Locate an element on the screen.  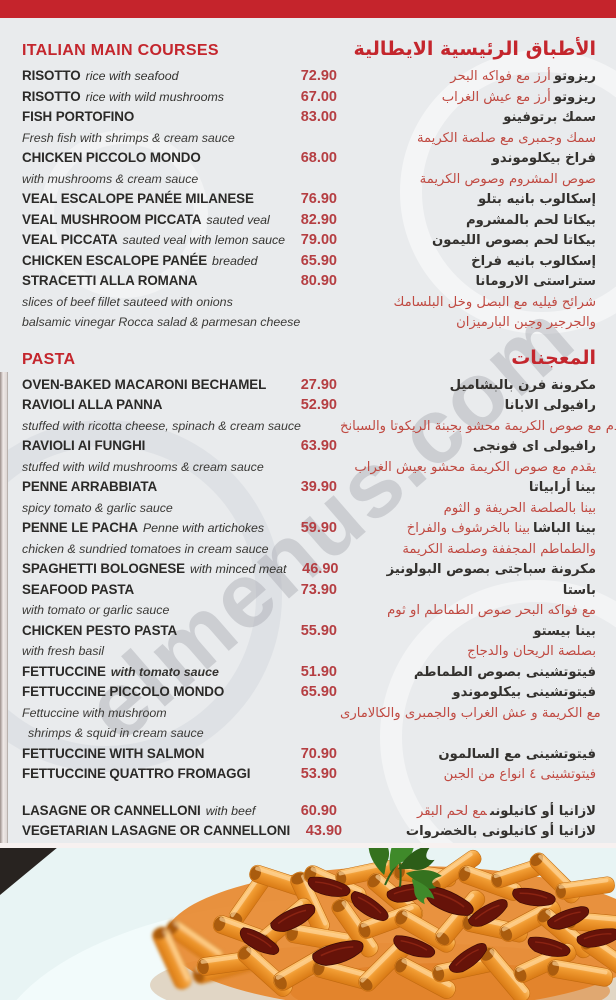
item-note-ar-text: أرز مع عيش الغراب is located at coordinates (496, 97).